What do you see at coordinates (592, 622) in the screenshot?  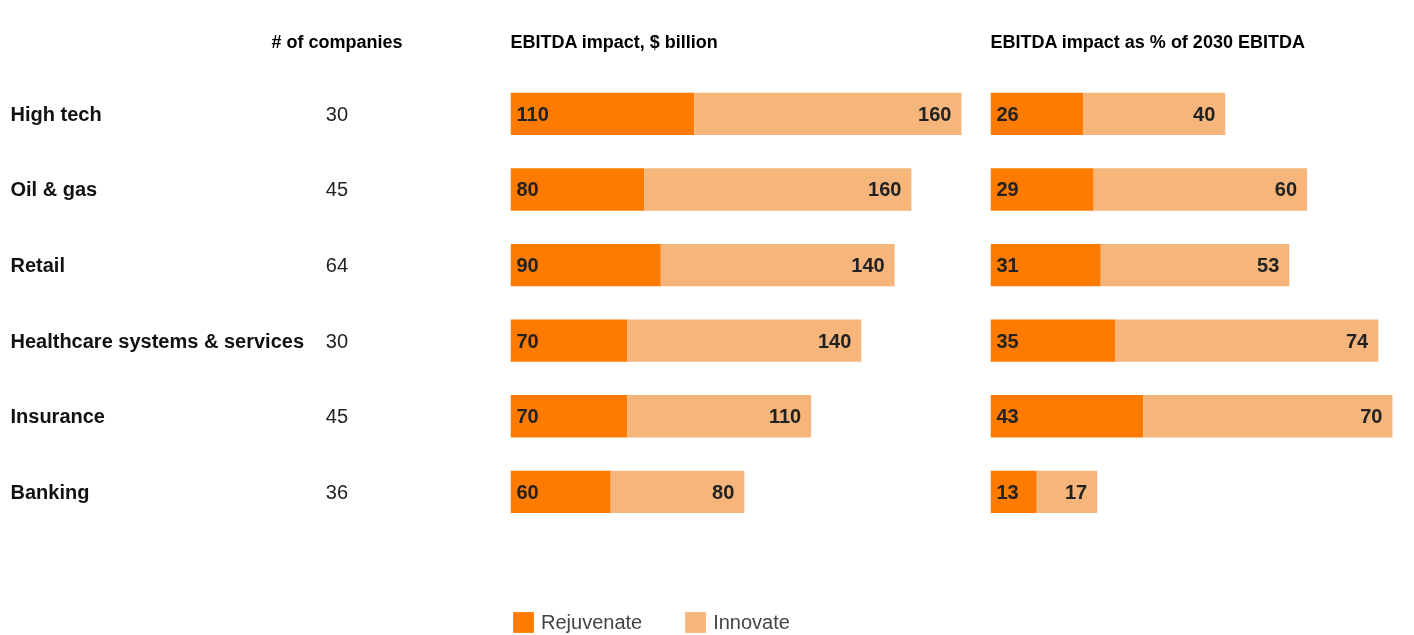 I see `legend-label: Rejuvenate` at bounding box center [592, 622].